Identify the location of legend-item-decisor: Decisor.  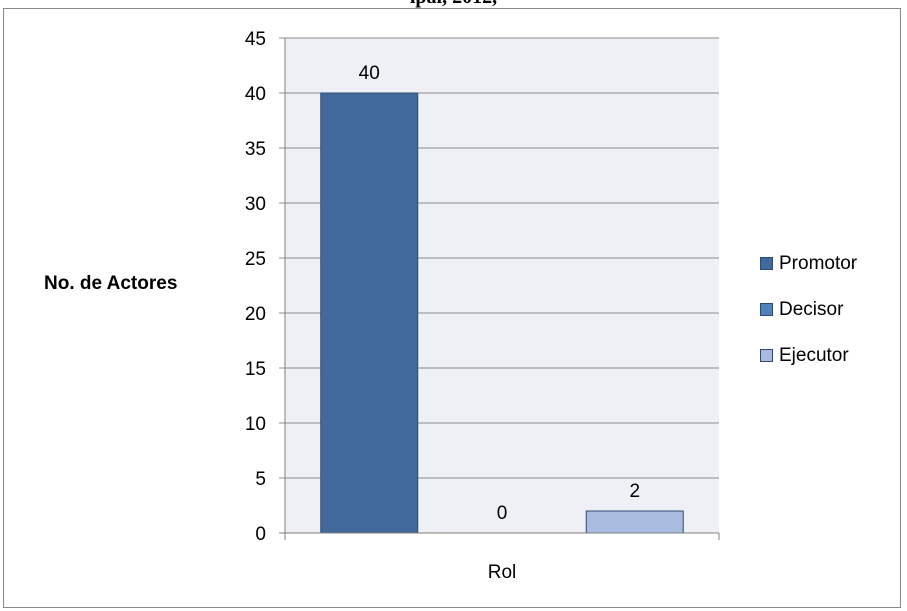
(808, 309).